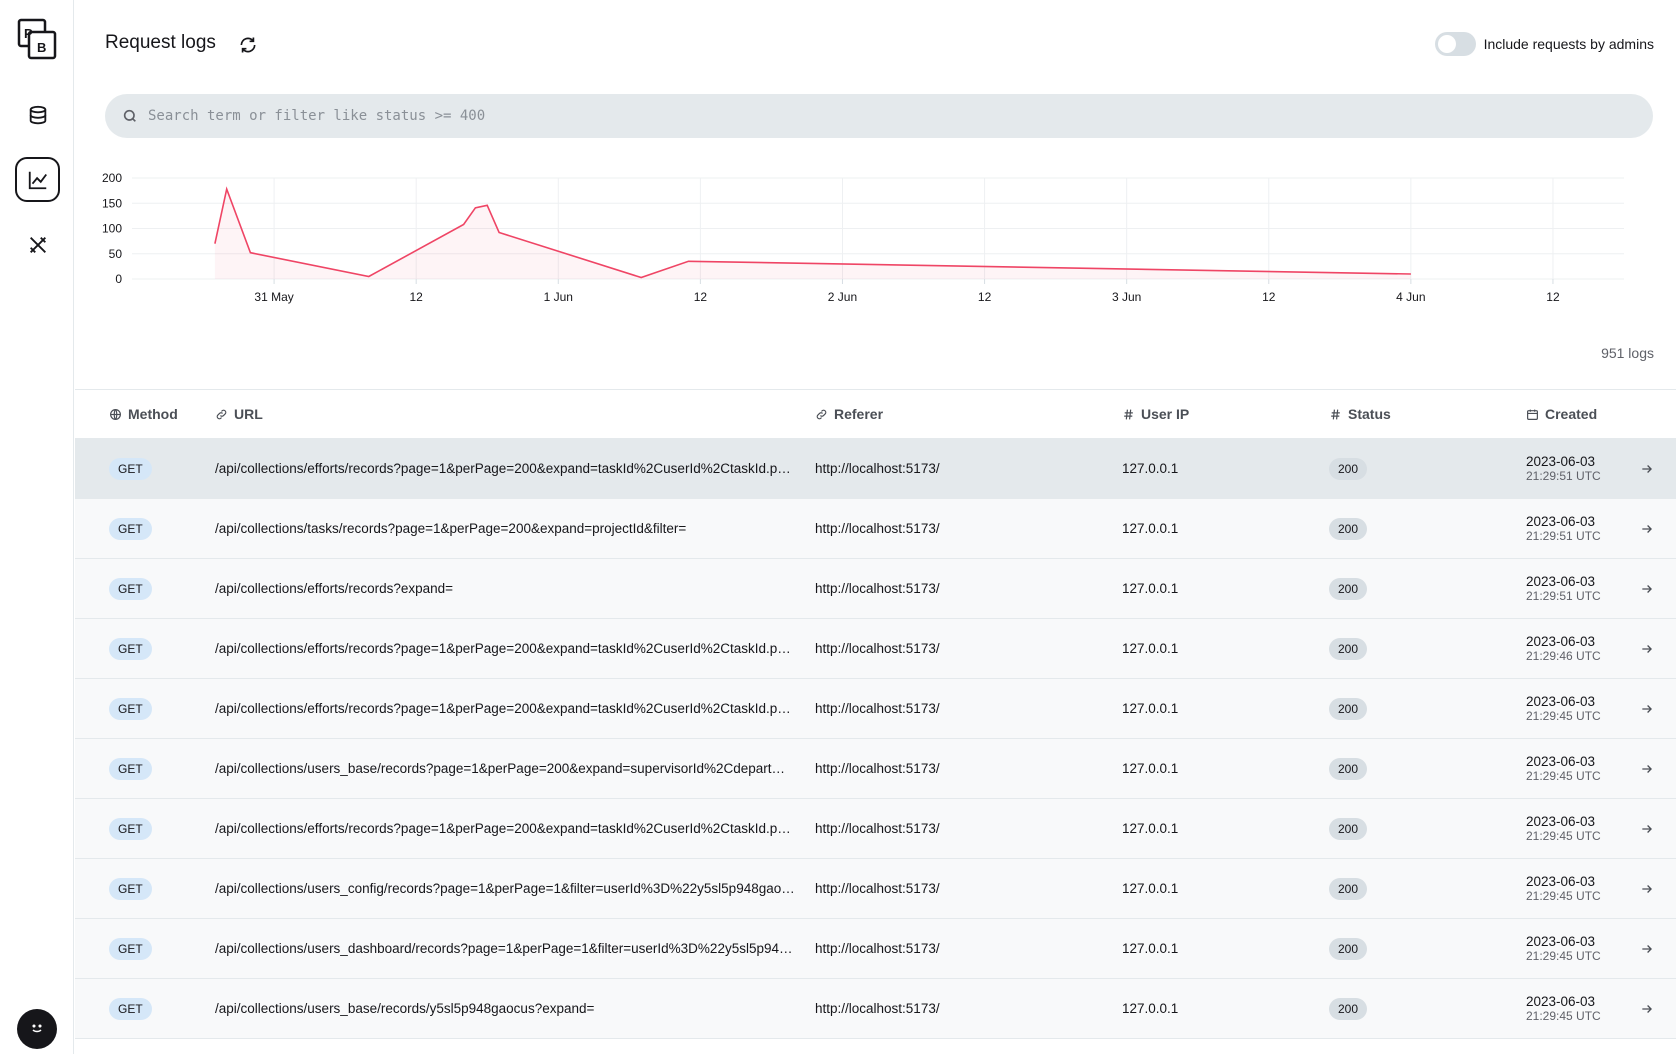 Image resolution: width=1676 pixels, height=1054 pixels. What do you see at coordinates (1369, 414) in the screenshot?
I see `column-header-label: Status` at bounding box center [1369, 414].